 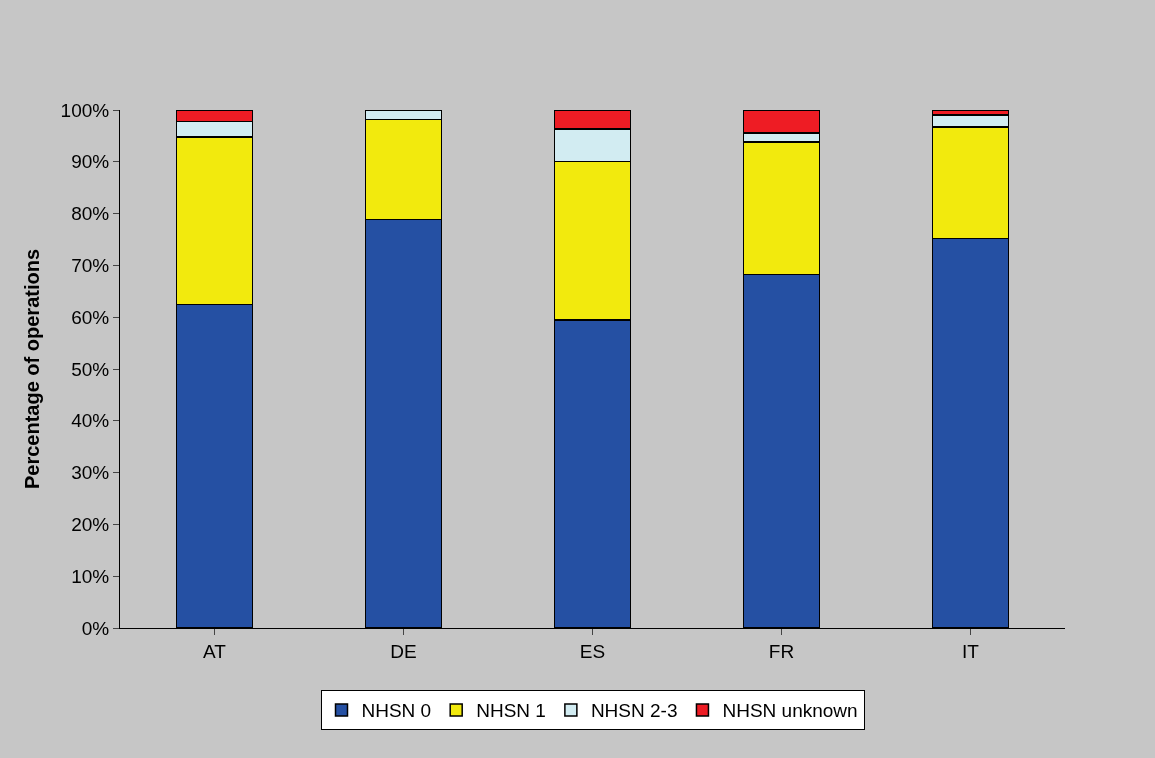 I want to click on y-tick-label: 30%, so click(x=90, y=473).